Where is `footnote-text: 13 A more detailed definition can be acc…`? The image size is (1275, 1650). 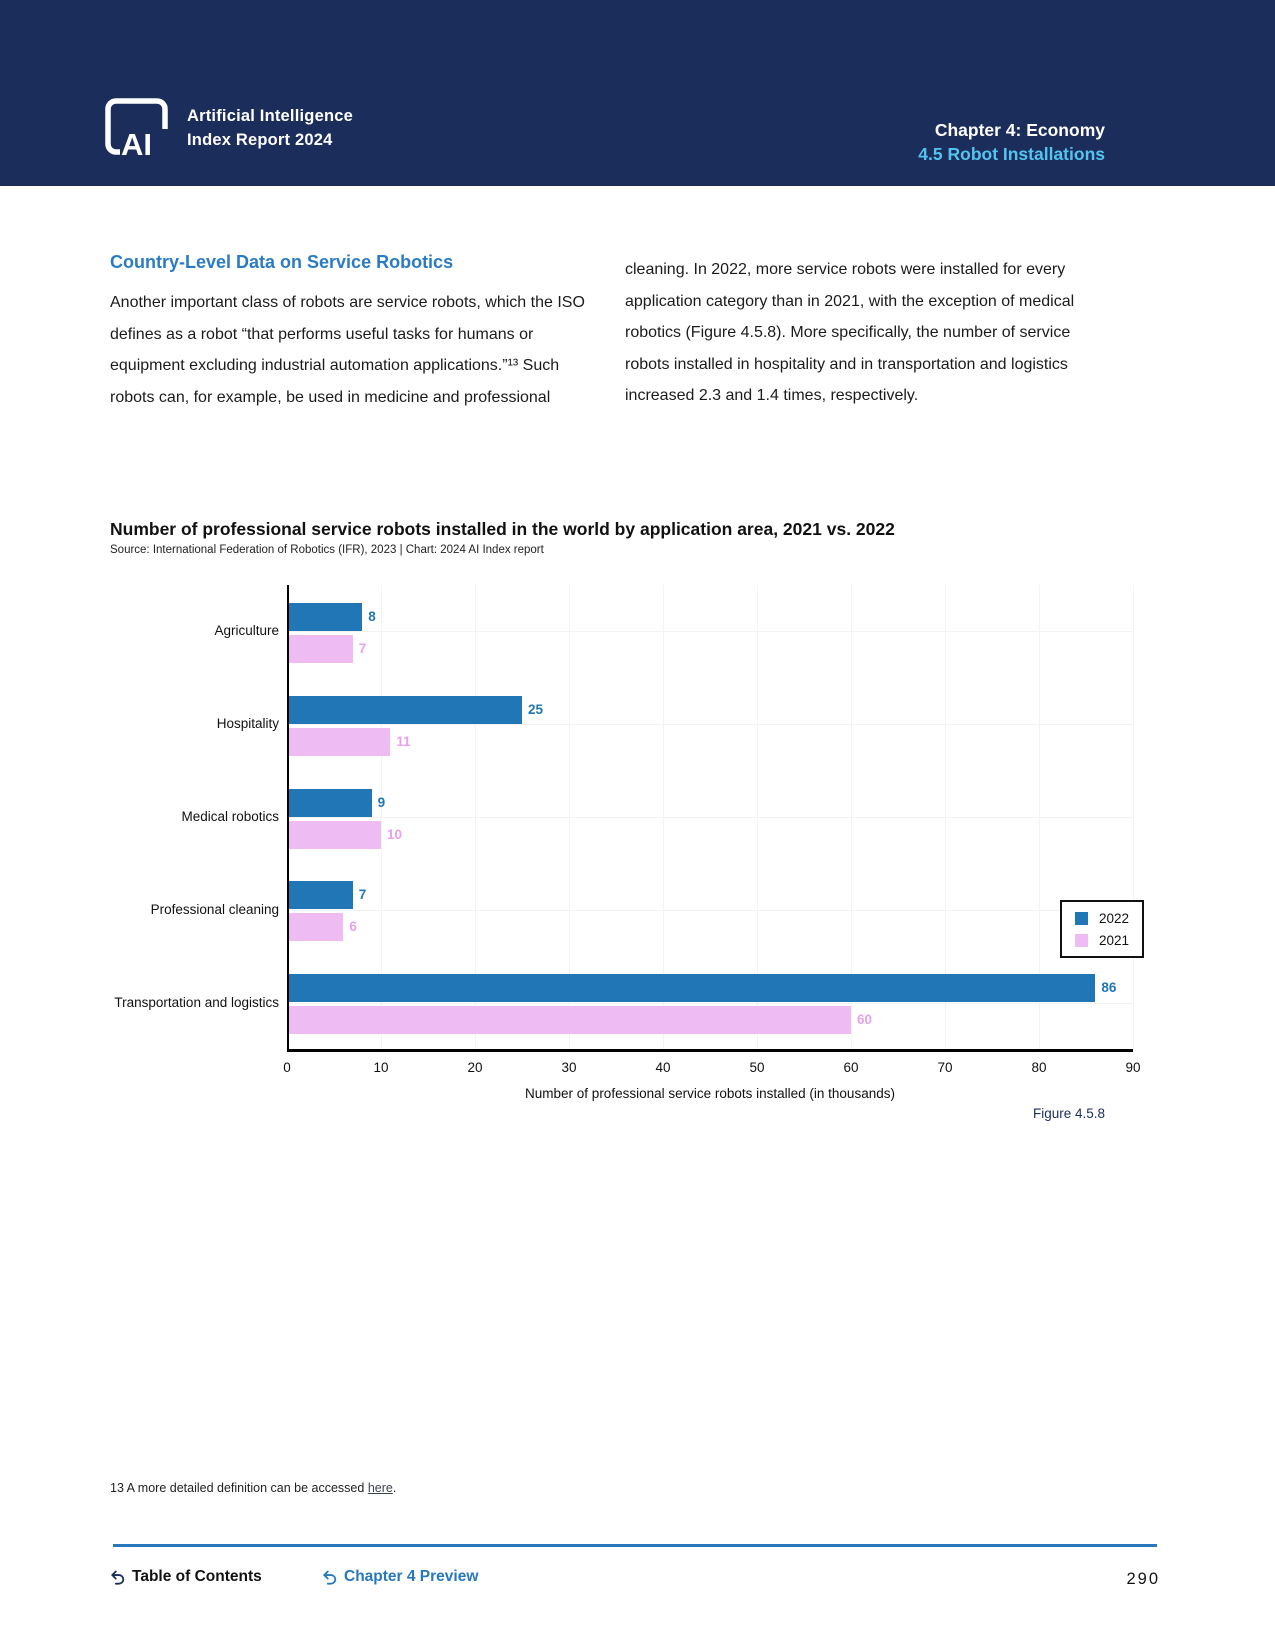 footnote-text: 13 A more detailed definition can be acc… is located at coordinates (239, 1488).